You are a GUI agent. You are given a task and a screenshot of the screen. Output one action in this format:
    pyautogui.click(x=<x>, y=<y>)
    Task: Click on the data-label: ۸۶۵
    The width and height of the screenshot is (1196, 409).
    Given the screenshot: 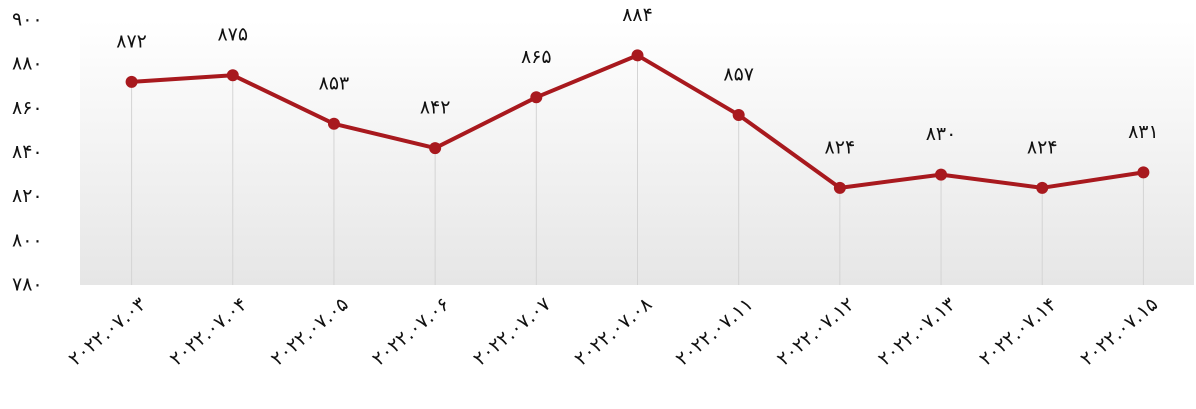 What is the action you would take?
    pyautogui.click(x=536, y=57)
    